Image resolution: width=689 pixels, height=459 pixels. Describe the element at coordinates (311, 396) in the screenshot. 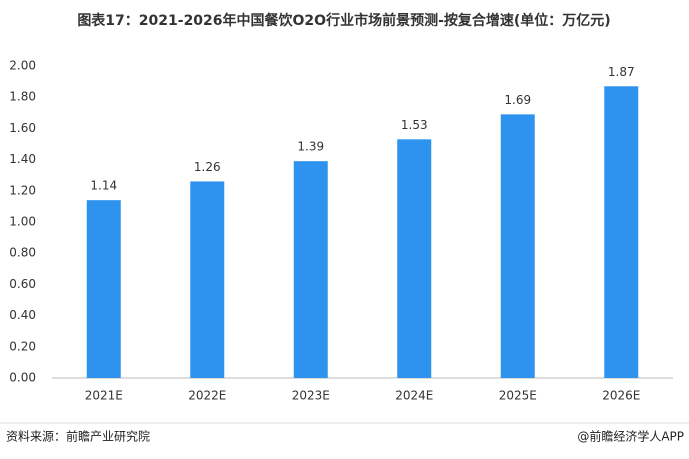

I see `x-tick-label: 2023E` at that location.